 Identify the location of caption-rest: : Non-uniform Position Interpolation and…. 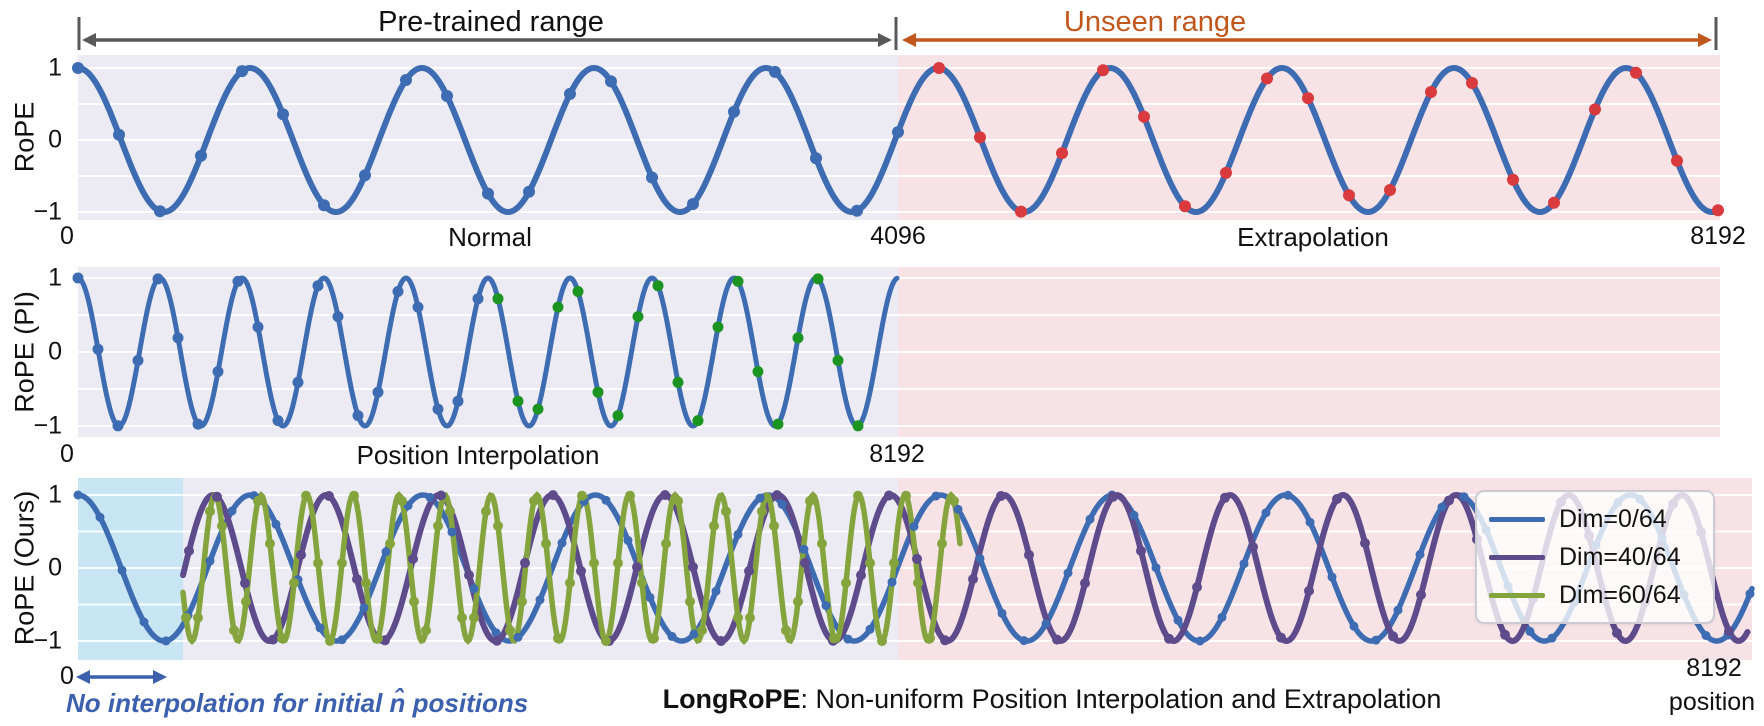
(1121, 699).